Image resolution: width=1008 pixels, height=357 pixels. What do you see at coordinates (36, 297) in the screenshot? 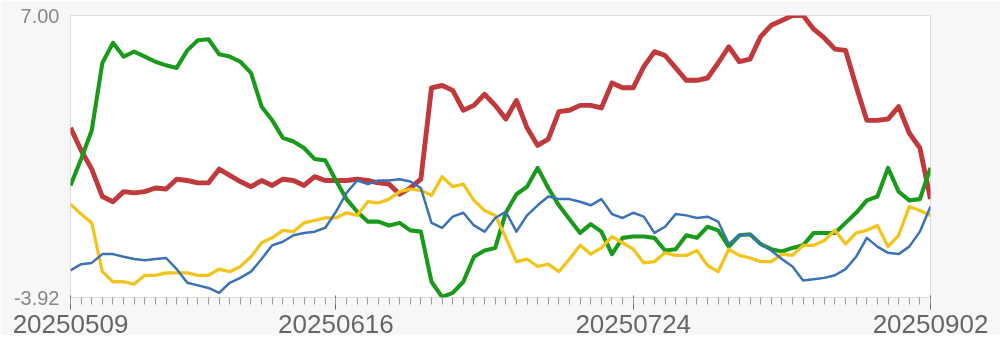
I see `y-tick-label: -3.92` at bounding box center [36, 297].